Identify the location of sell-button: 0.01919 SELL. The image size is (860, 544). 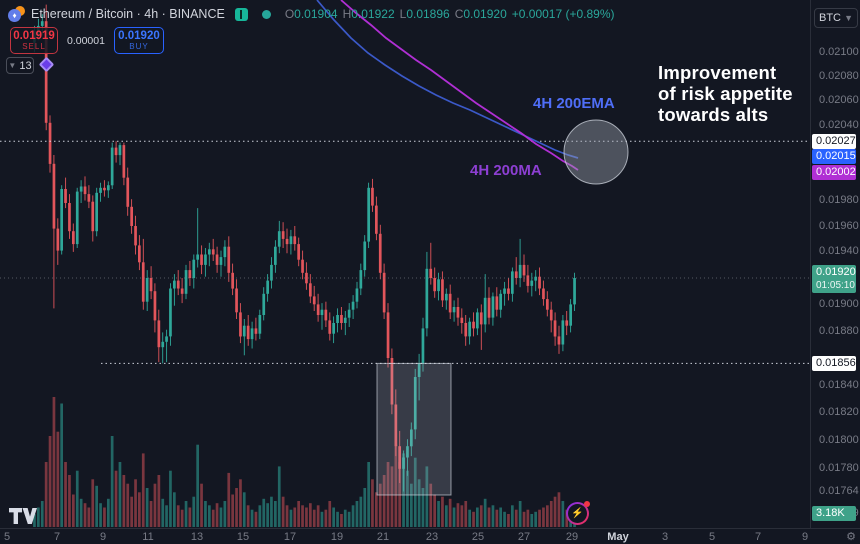
(34, 40).